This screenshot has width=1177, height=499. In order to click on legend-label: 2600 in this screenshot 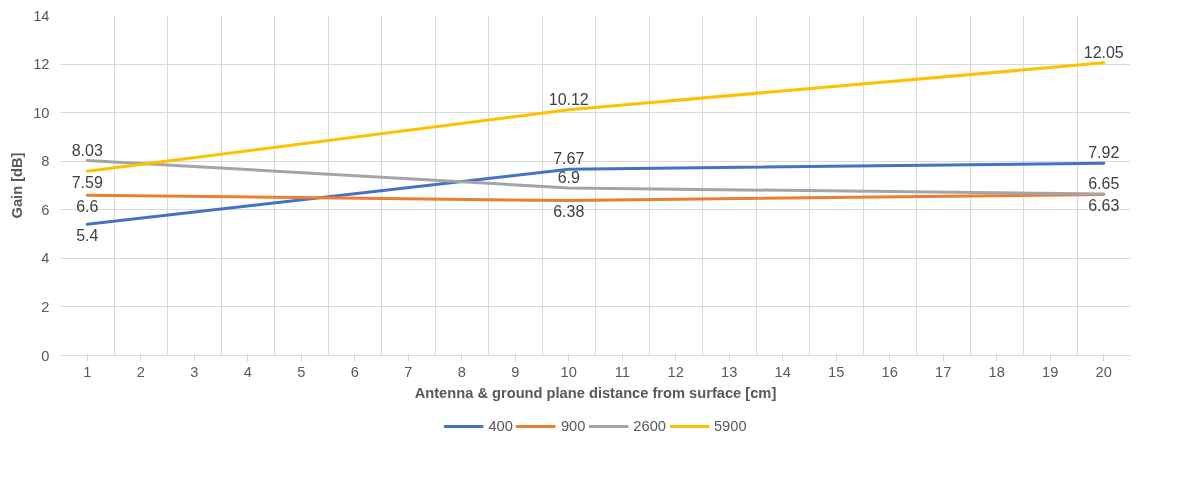, I will do `click(649, 425)`.